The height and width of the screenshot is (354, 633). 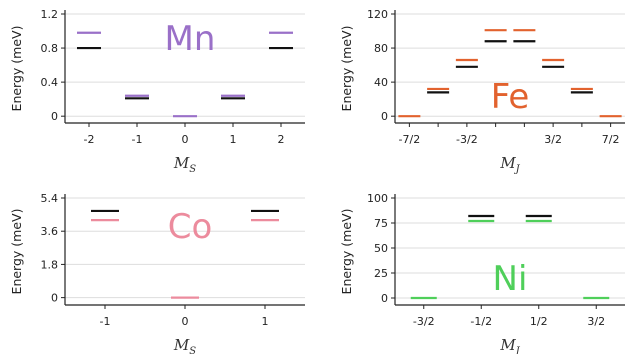 I want to click on x-tick-label: 1/2, so click(x=539, y=321).